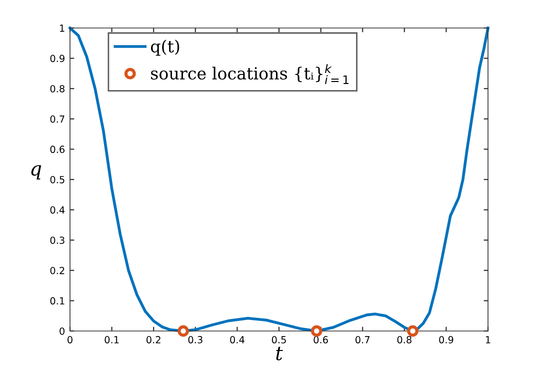 Image resolution: width=540 pixels, height=373 pixels. What do you see at coordinates (57, 150) in the screenshot?
I see `y-tick-label: 0.6` at bounding box center [57, 150].